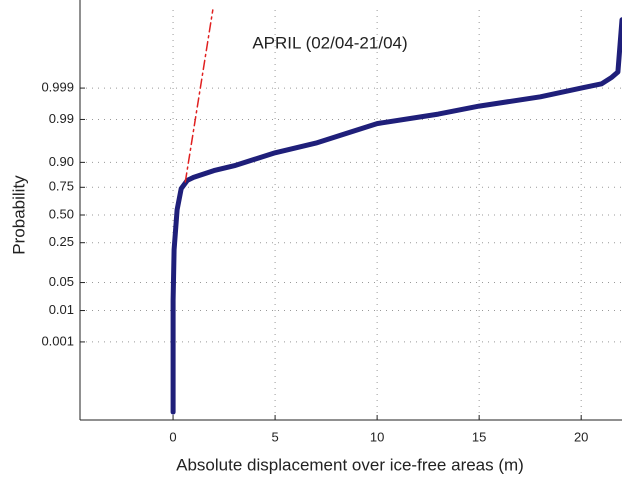 The image size is (622, 481). Describe the element at coordinates (61, 241) in the screenshot. I see `y-tick-label: 0.25` at that location.